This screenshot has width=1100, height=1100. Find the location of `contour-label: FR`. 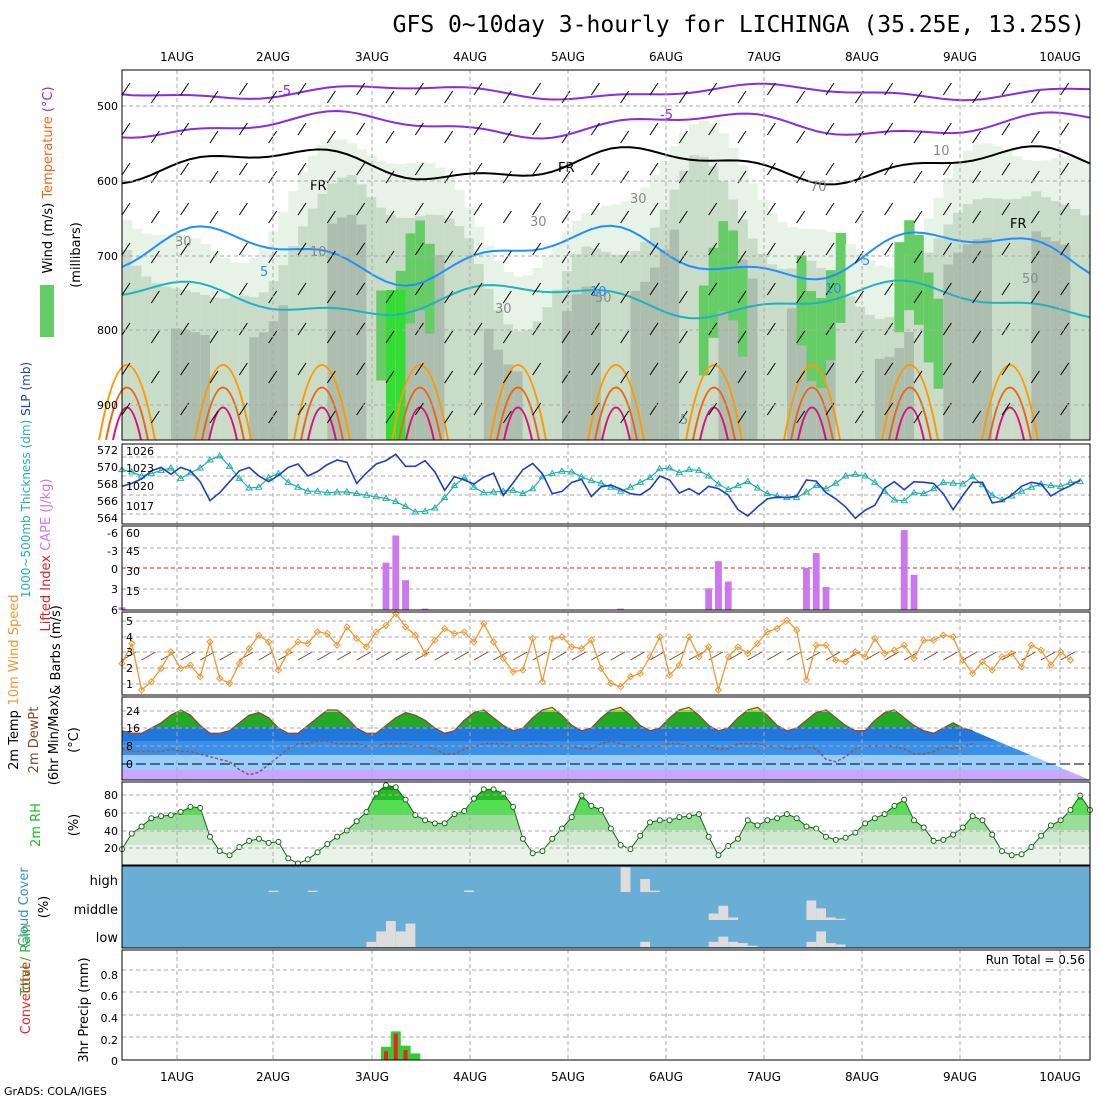

contour-label: FR is located at coordinates (1018, 224).